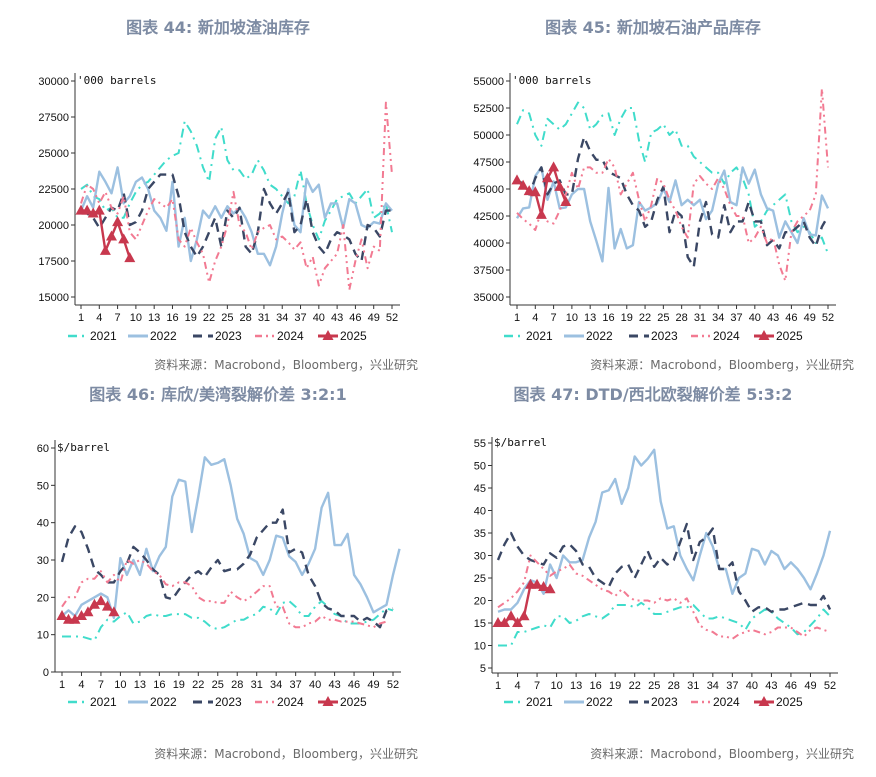  I want to click on y-tick-label: 42500, so click(488, 217).